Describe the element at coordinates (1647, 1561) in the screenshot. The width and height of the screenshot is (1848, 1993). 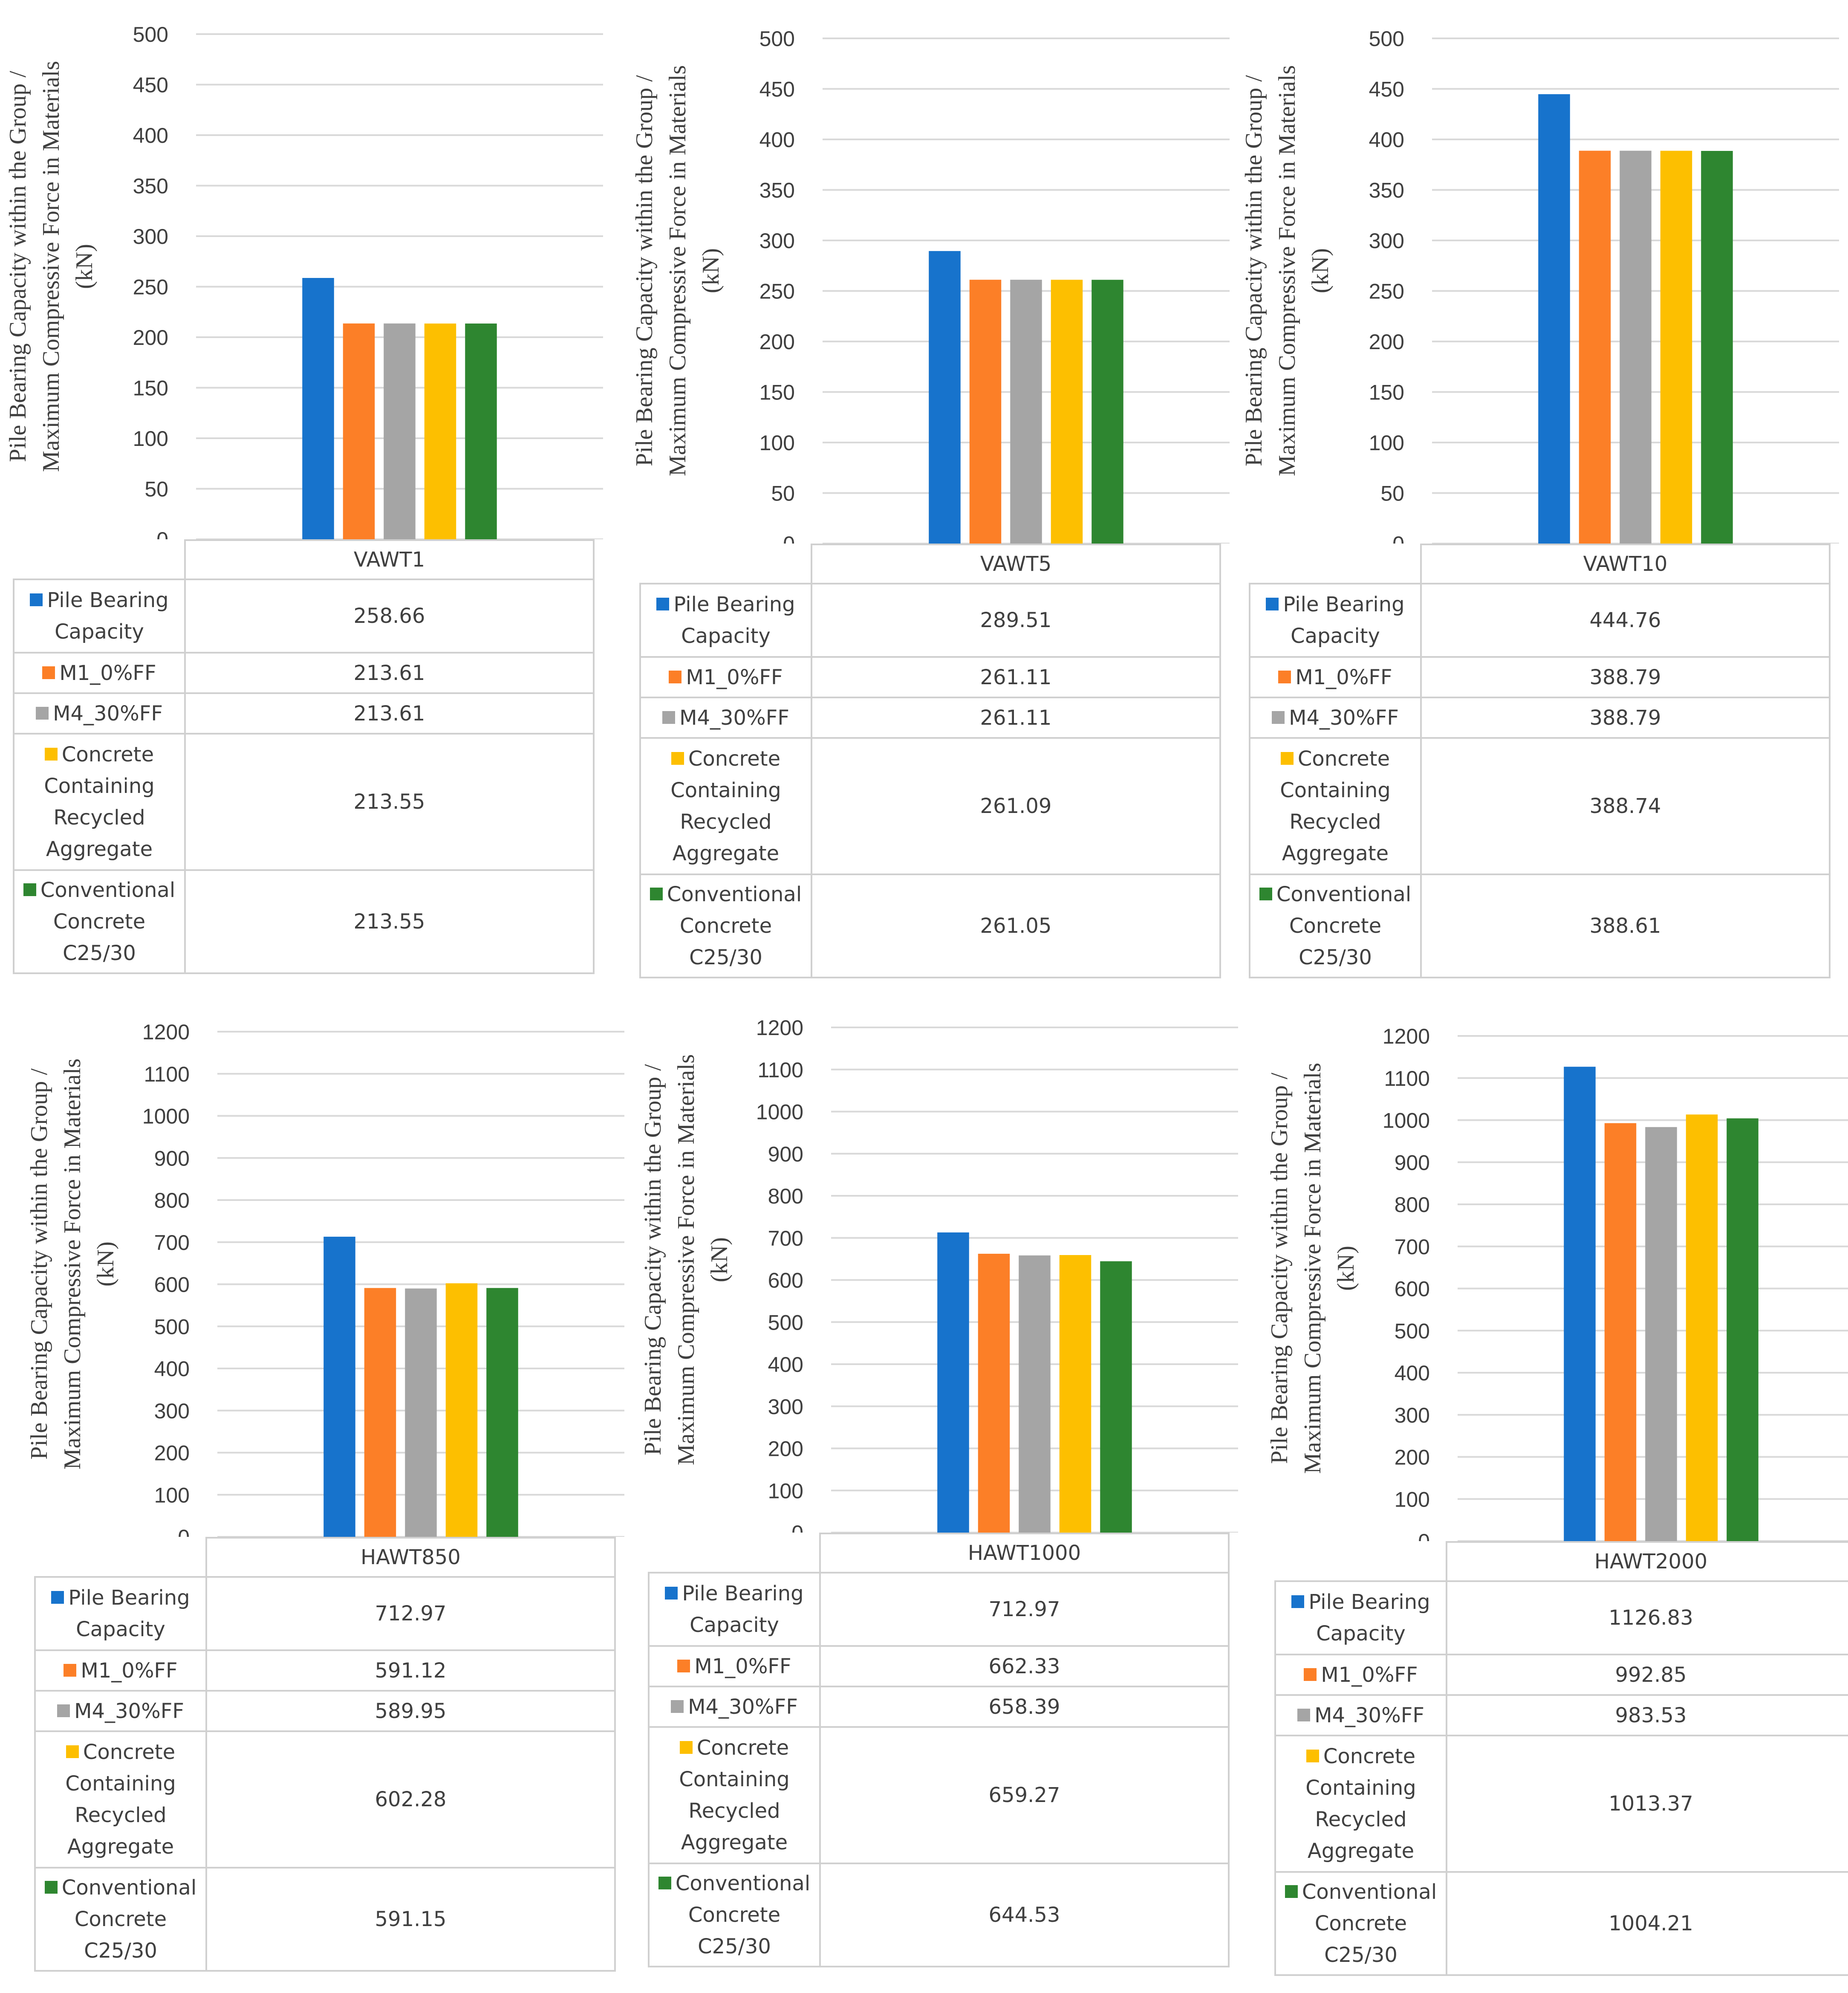
I see `category-label: HAWT2000` at that location.